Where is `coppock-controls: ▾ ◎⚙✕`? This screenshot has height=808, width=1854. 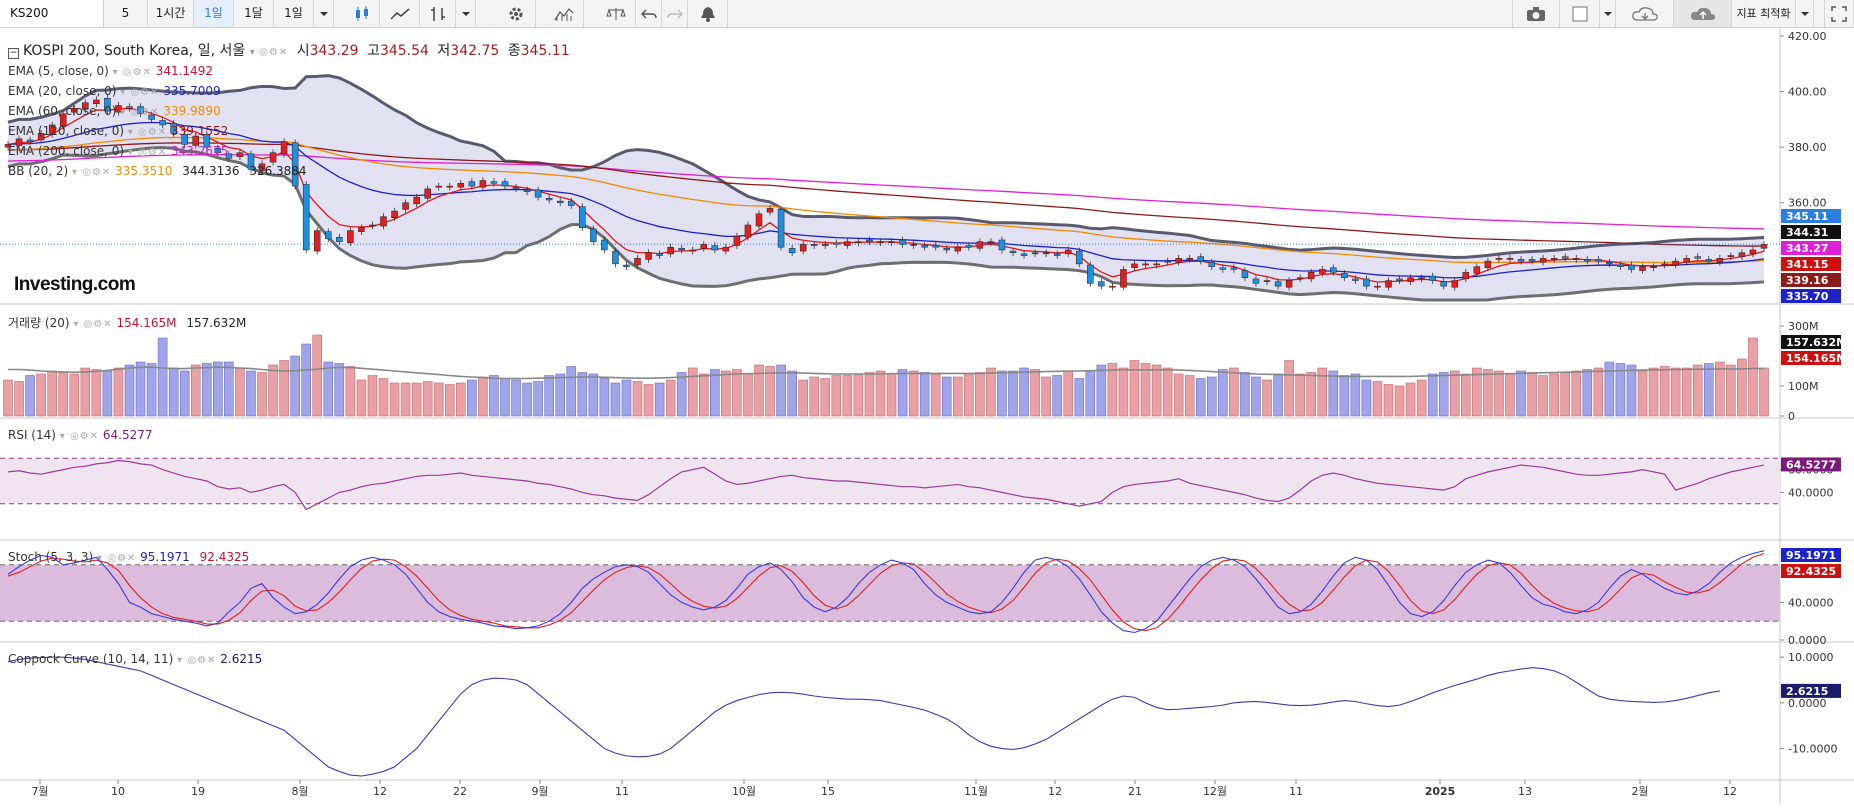
coppock-controls: ▾ ◎⚙✕ is located at coordinates (197, 660).